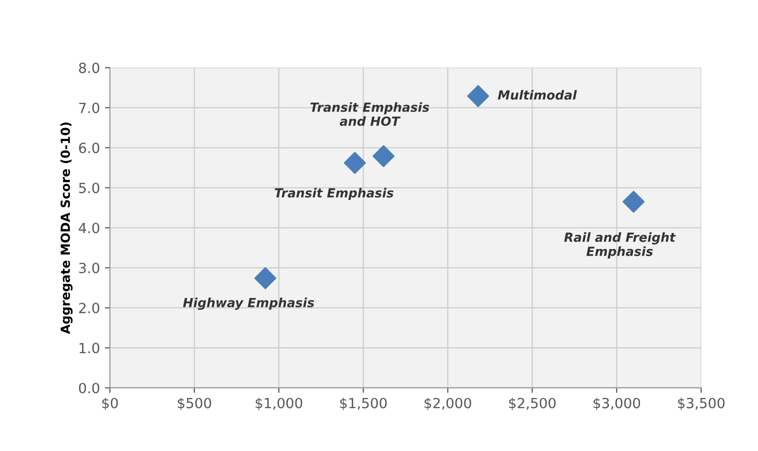  What do you see at coordinates (448, 404) in the screenshot?
I see `x-tick-label: $2,000` at bounding box center [448, 404].